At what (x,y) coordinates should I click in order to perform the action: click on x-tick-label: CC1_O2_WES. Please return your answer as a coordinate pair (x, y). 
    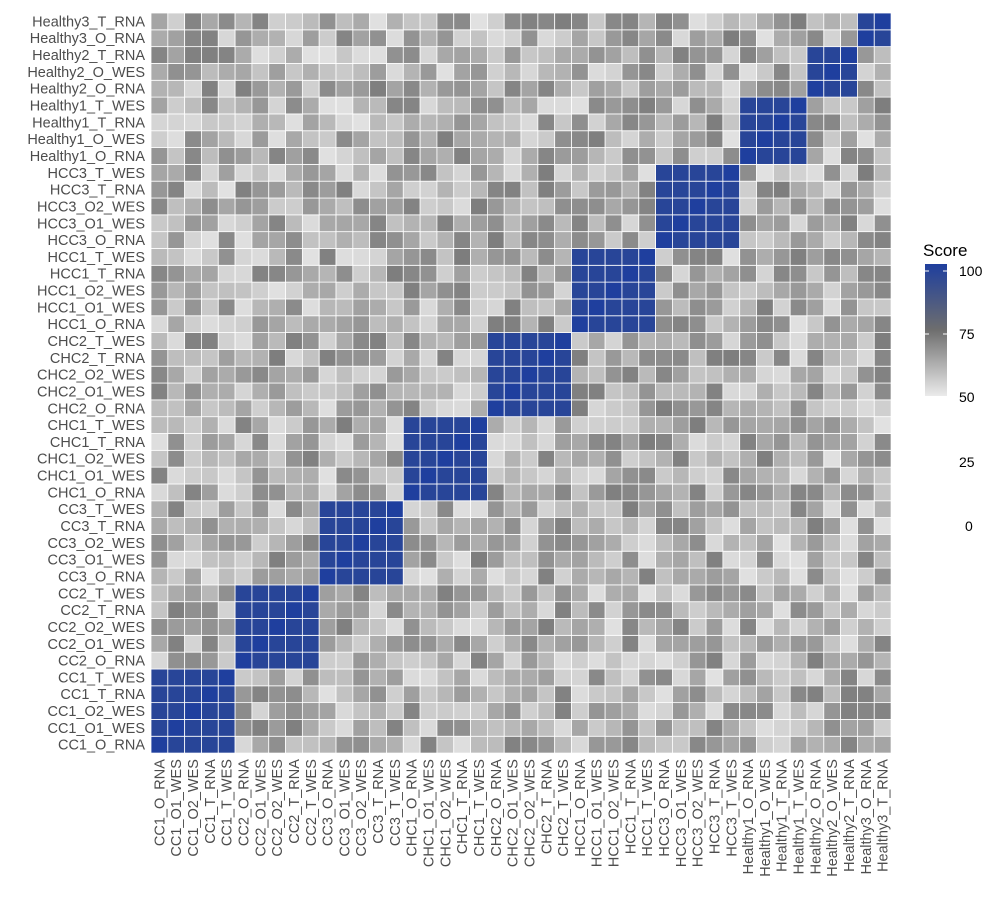
    Looking at the image, I should click on (194, 808).